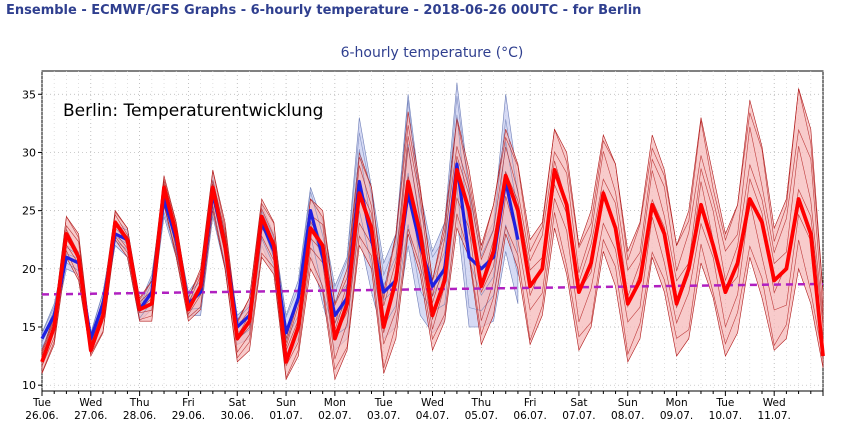 This screenshot has width=847, height=436. I want to click on y-tick-label: 15, so click(29, 327).